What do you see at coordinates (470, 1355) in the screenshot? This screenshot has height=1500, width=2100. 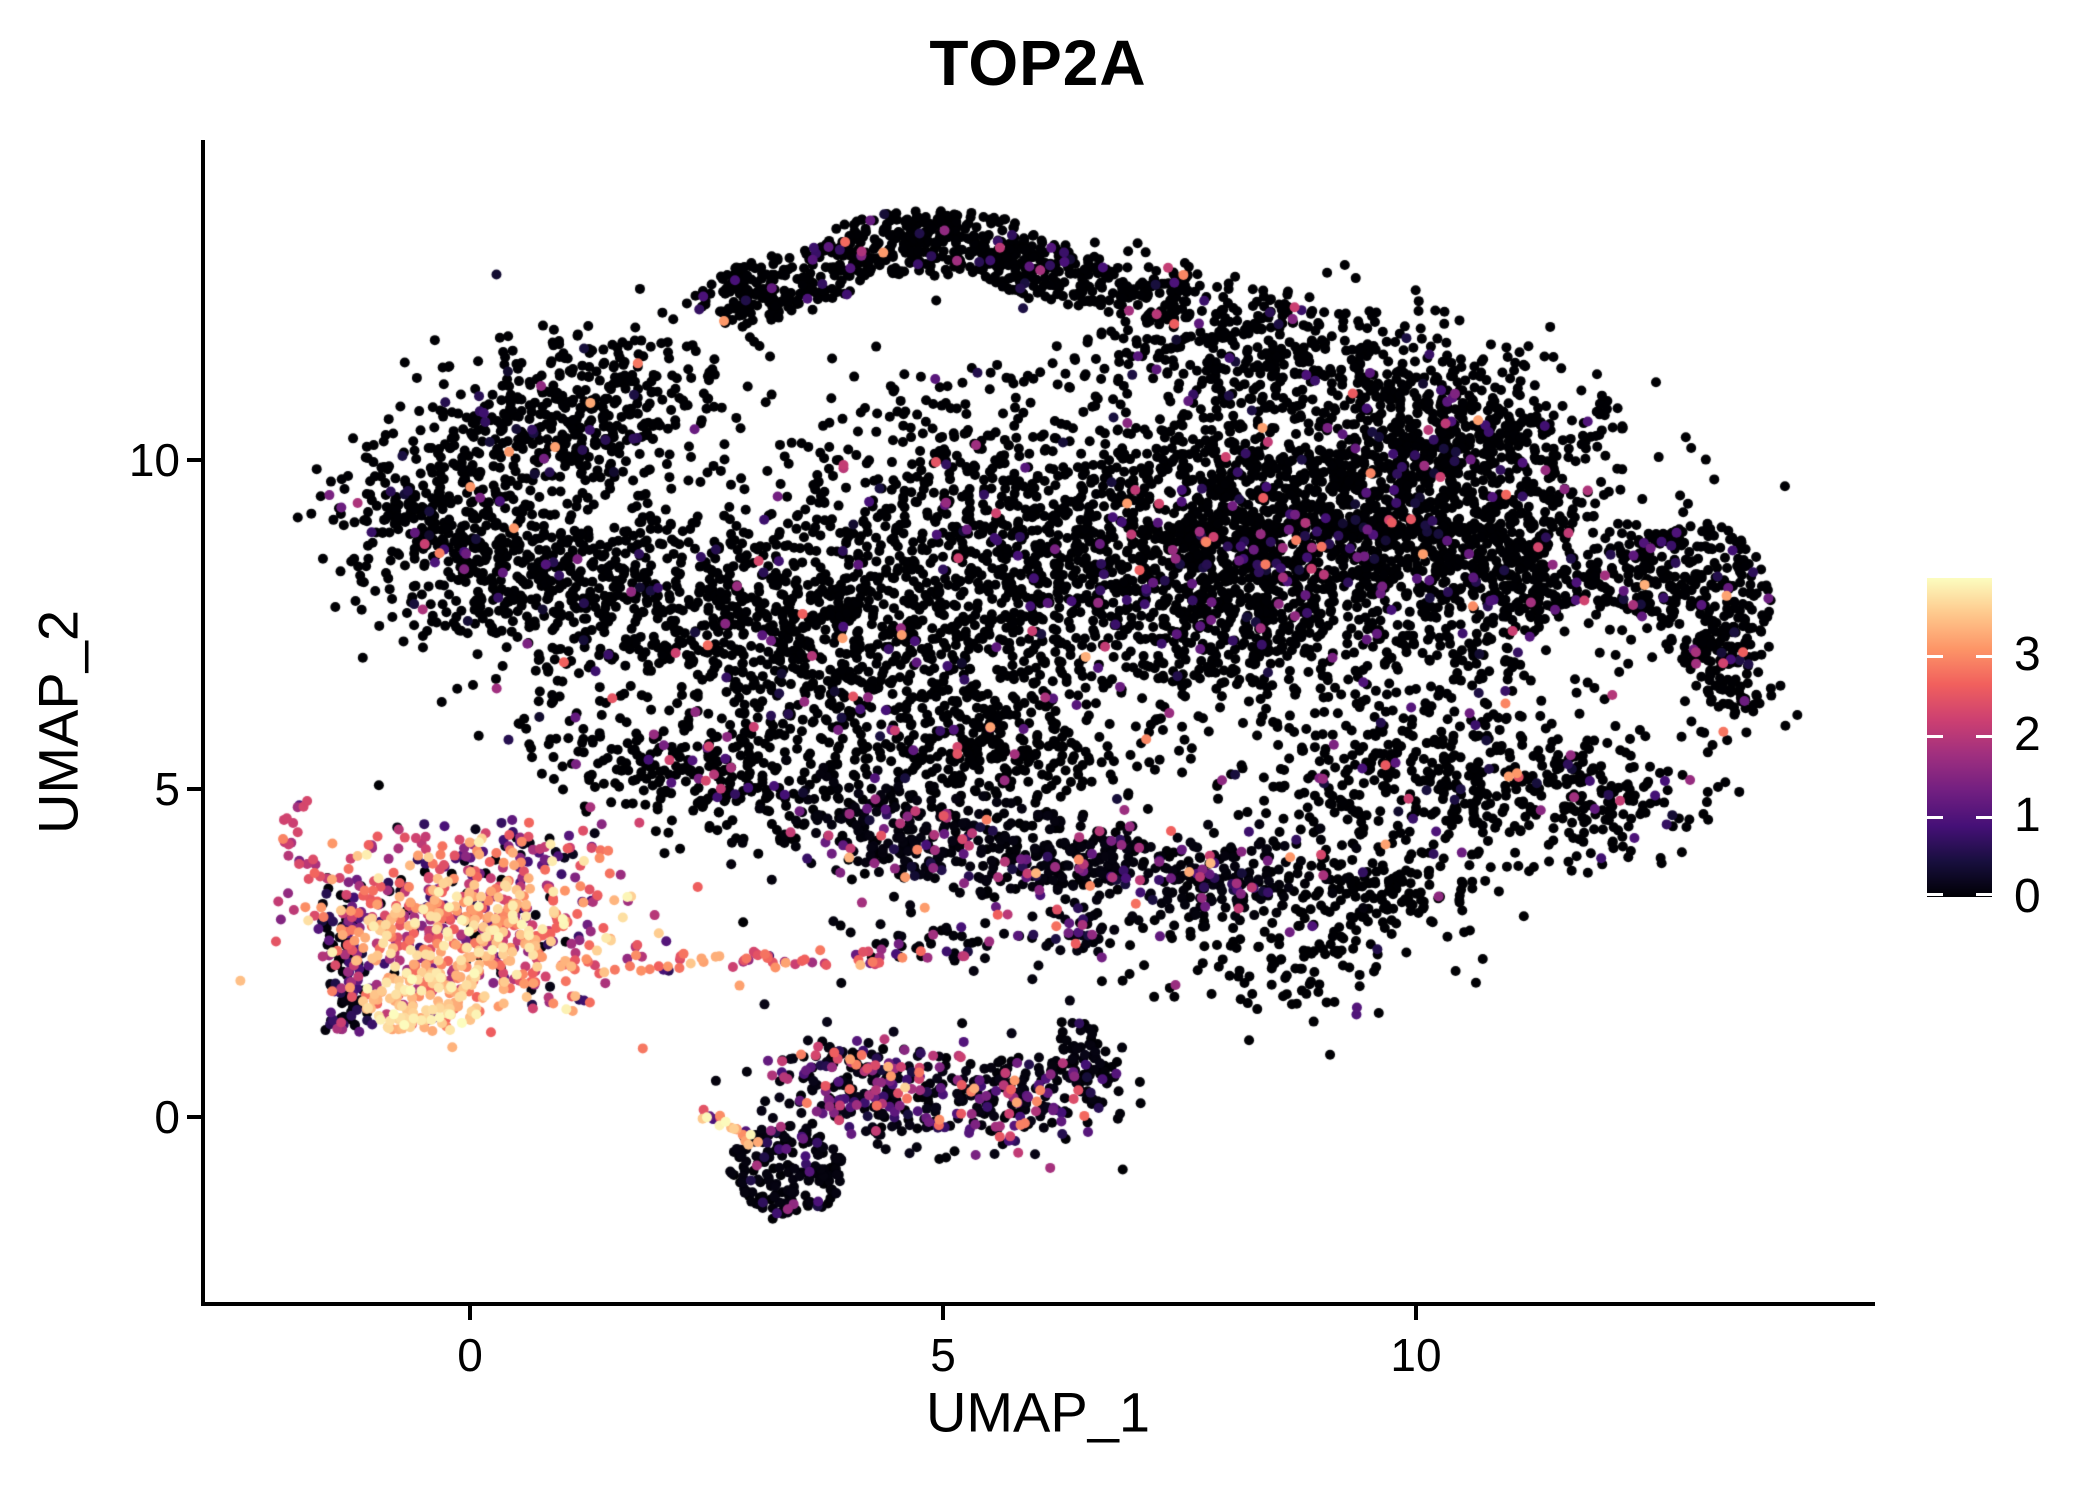 I see `x-tick-label: 0` at bounding box center [470, 1355].